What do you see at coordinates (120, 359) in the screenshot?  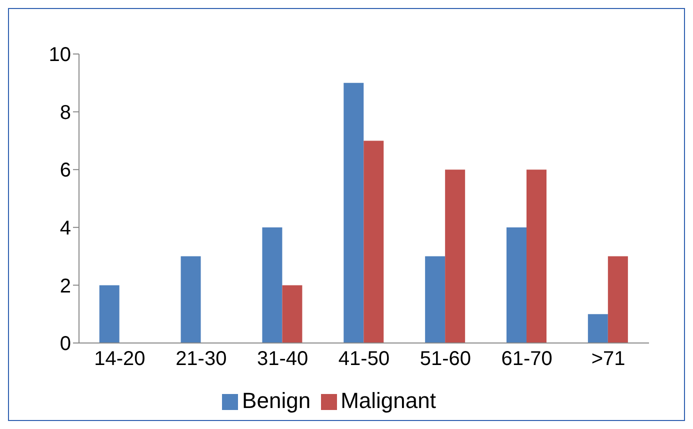 I see `x-tick-label: 14-20` at bounding box center [120, 359].